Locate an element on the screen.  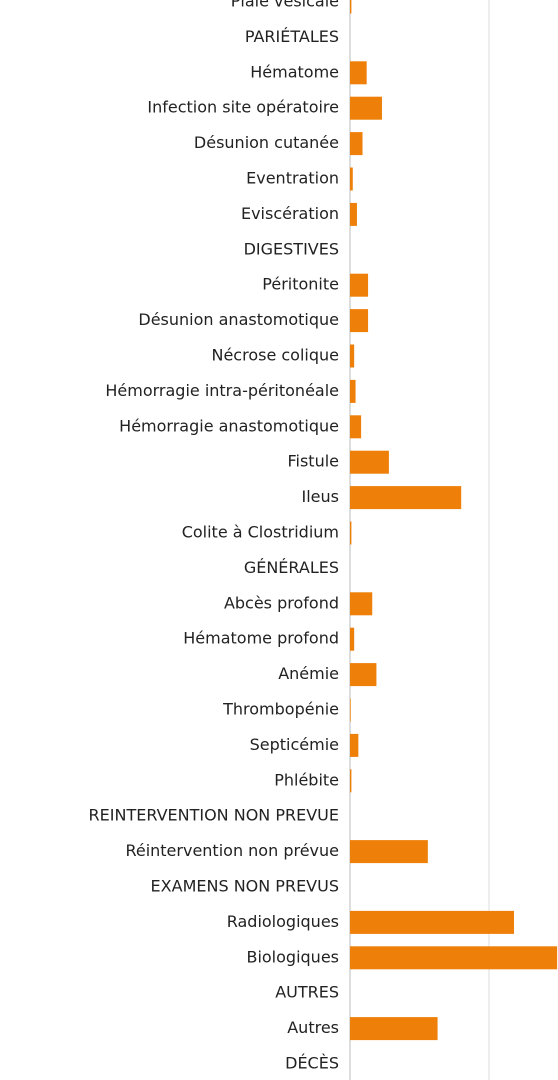
category-label: Désunion cutanée is located at coordinates (266, 142).